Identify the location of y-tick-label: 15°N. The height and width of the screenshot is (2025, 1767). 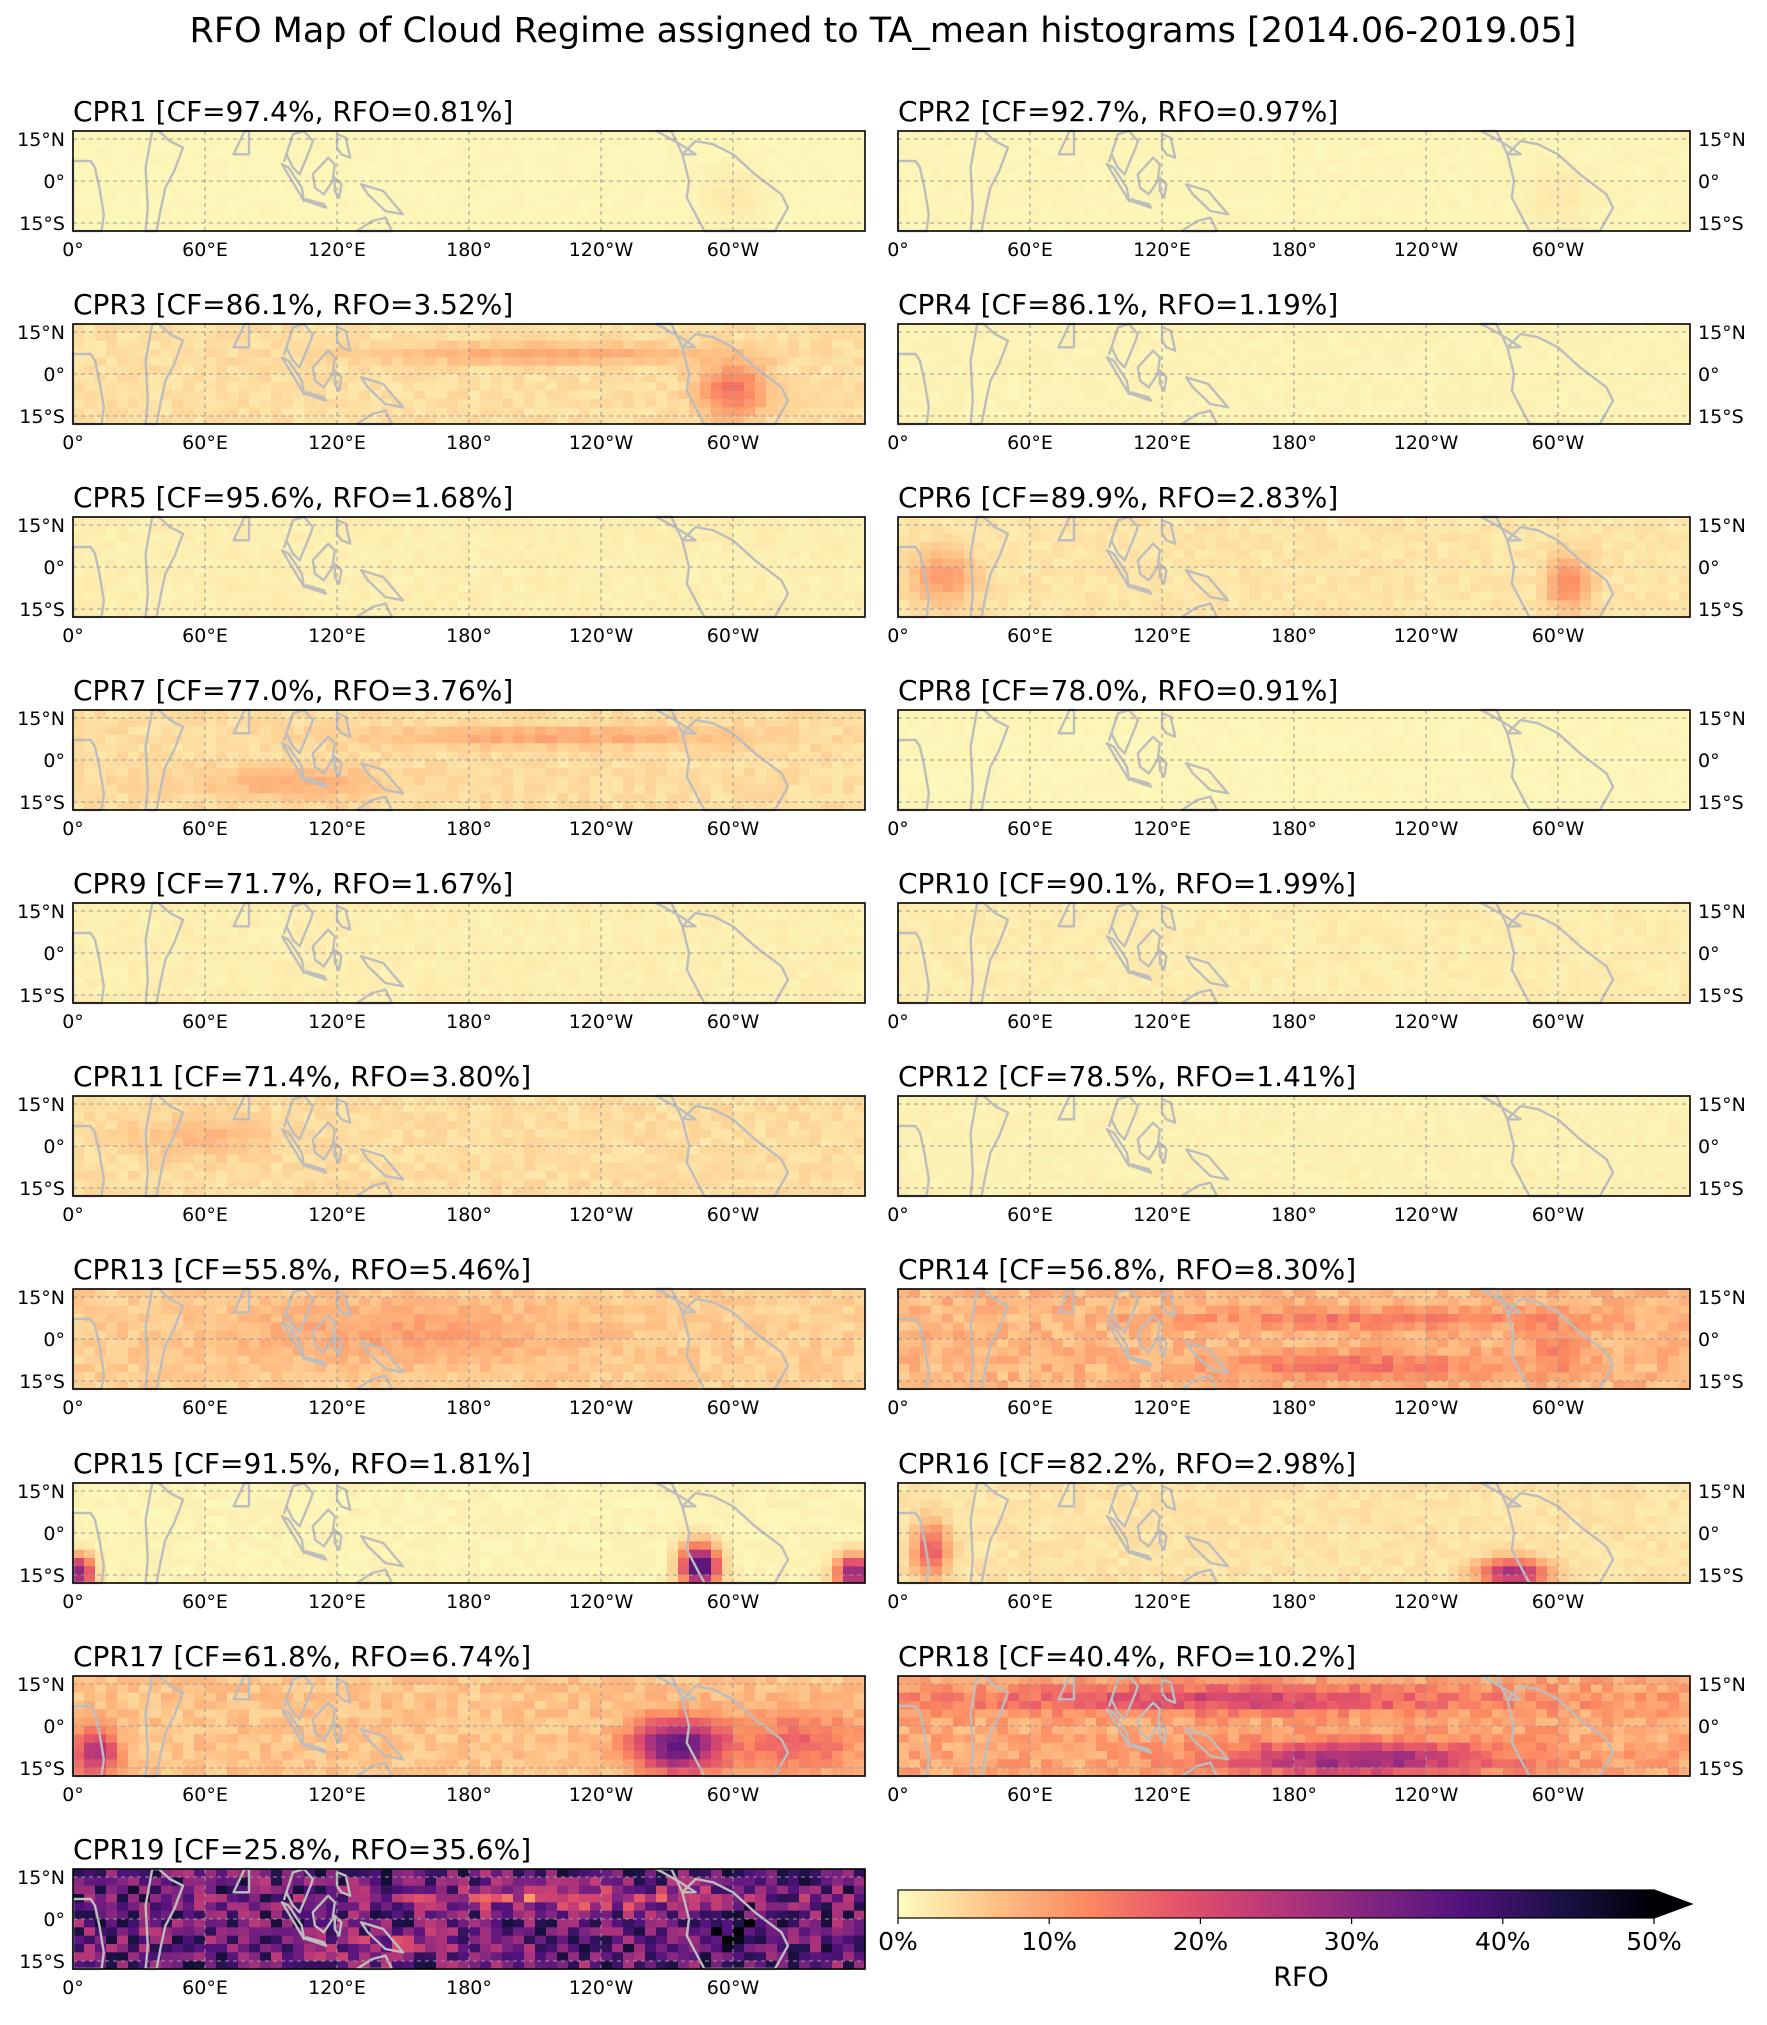
(41, 526).